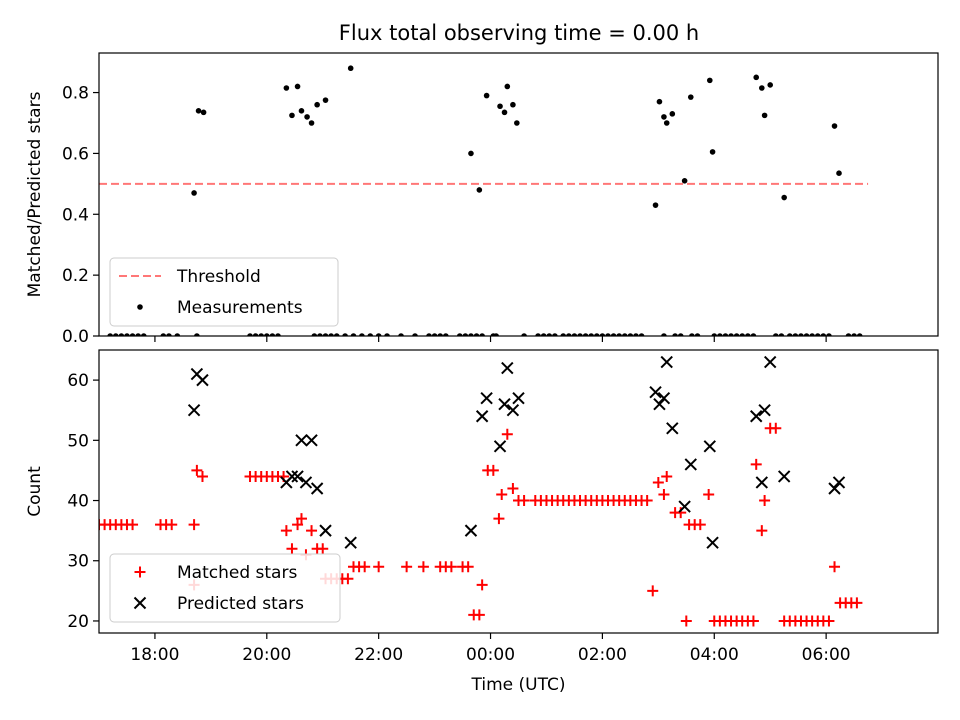 The height and width of the screenshot is (720, 960). What do you see at coordinates (140, 307) in the screenshot?
I see `legend-marker` at bounding box center [140, 307].